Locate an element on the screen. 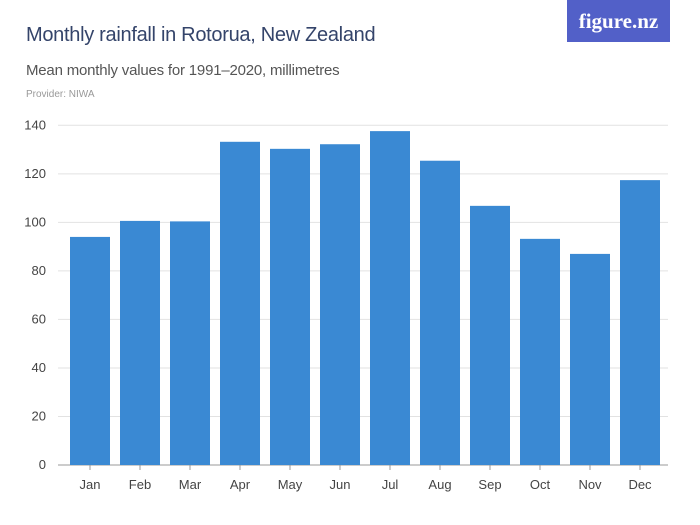 This screenshot has width=700, height=525. x-tick-label: Sep is located at coordinates (489, 484).